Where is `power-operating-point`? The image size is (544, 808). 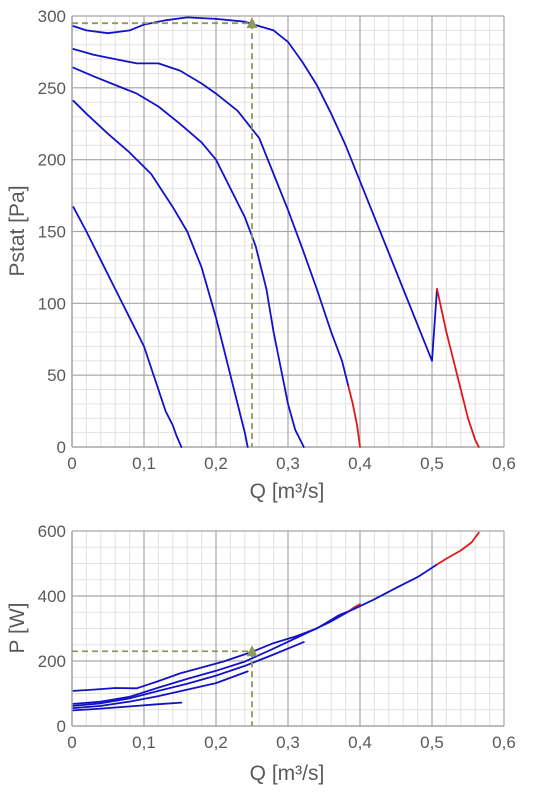
power-operating-point is located at coordinates (165, 685).